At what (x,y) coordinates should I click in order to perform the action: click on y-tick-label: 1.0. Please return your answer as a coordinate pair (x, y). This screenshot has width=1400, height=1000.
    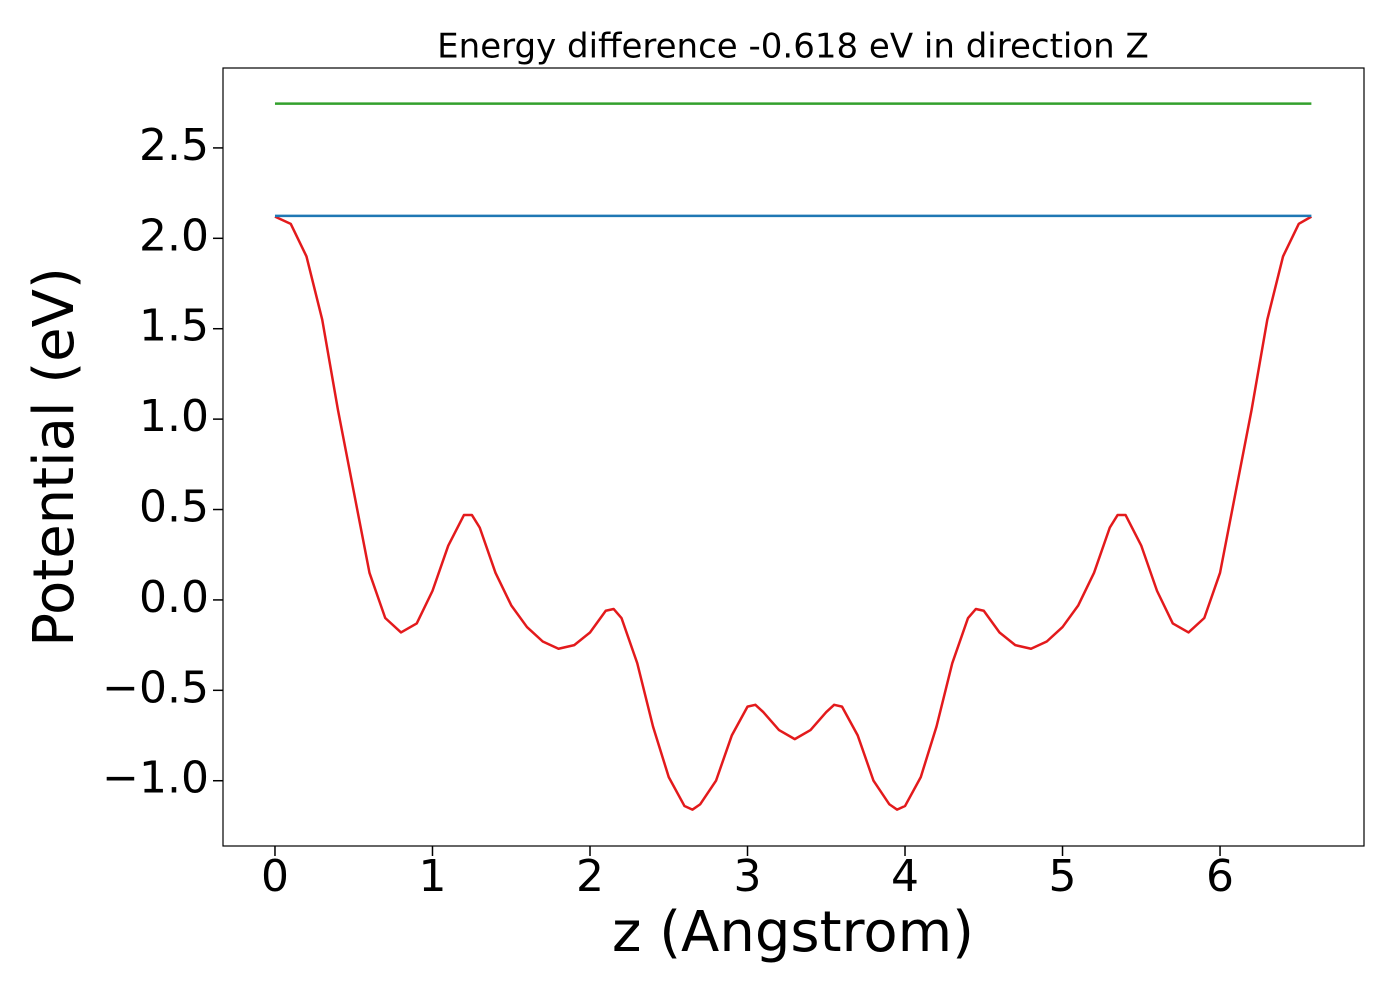
    Looking at the image, I should click on (174, 416).